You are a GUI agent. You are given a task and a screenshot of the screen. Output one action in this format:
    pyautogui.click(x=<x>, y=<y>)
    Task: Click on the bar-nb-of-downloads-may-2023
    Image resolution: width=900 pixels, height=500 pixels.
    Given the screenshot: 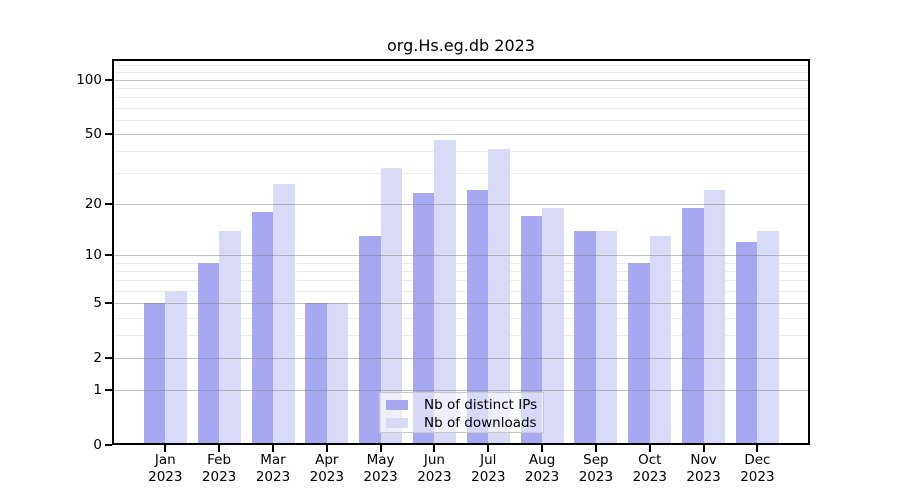 What is the action you would take?
    pyautogui.click(x=391, y=306)
    